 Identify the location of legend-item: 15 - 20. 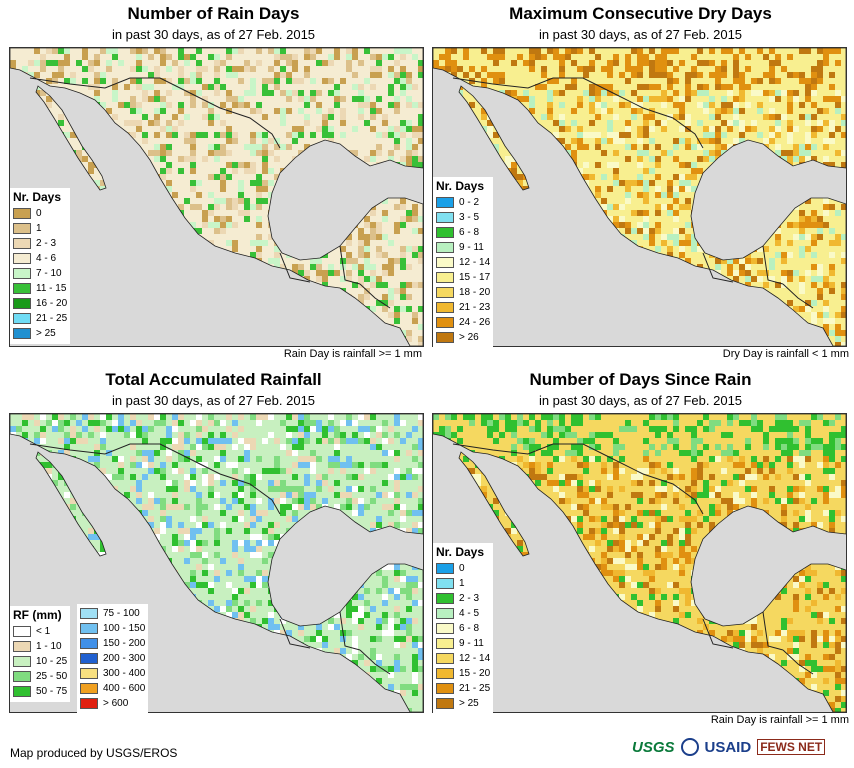
(463, 673).